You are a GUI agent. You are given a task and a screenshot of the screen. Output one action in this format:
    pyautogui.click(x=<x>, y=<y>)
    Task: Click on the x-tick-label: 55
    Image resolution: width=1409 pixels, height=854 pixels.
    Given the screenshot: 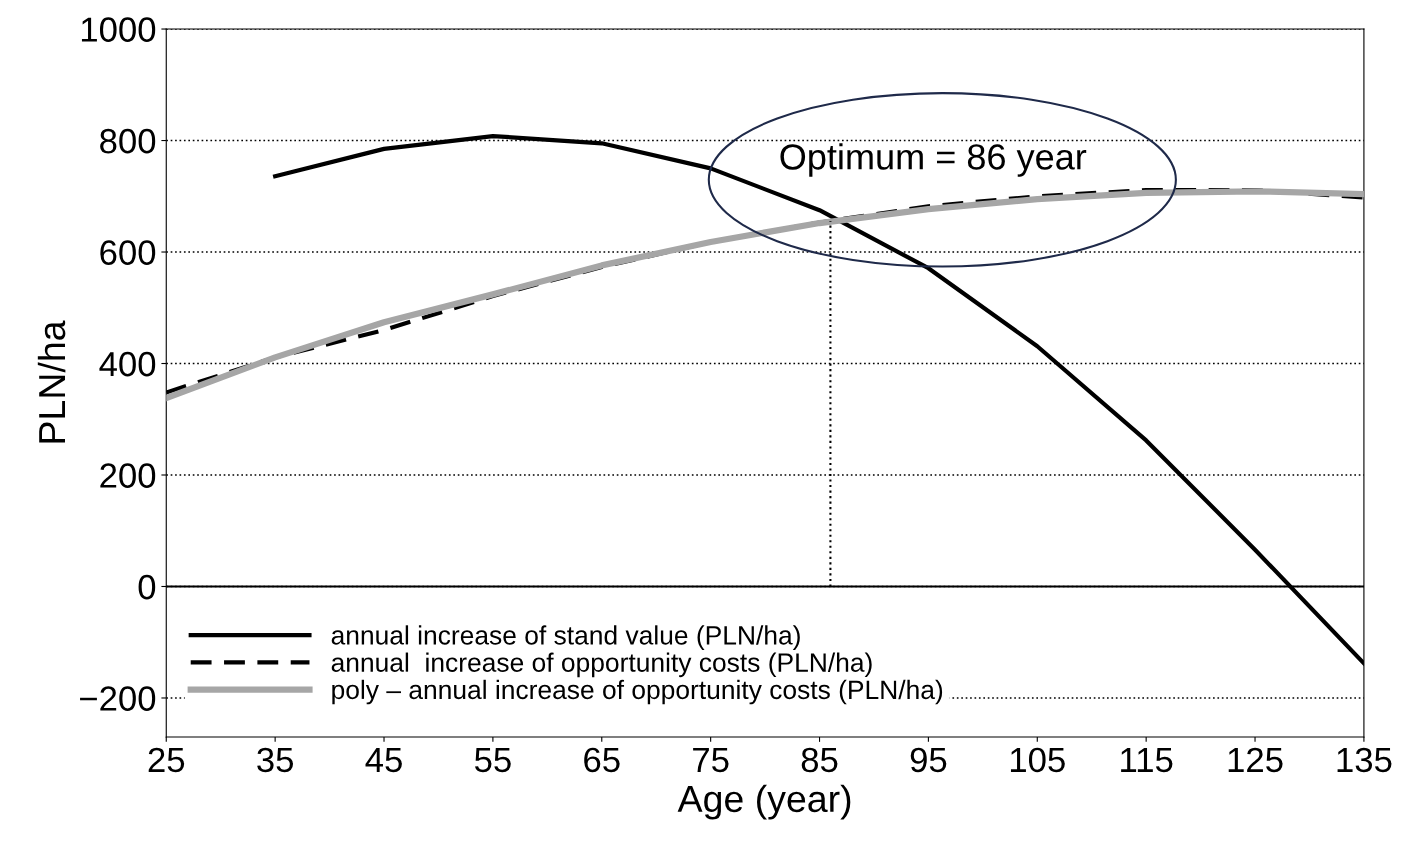 What is the action you would take?
    pyautogui.click(x=492, y=760)
    